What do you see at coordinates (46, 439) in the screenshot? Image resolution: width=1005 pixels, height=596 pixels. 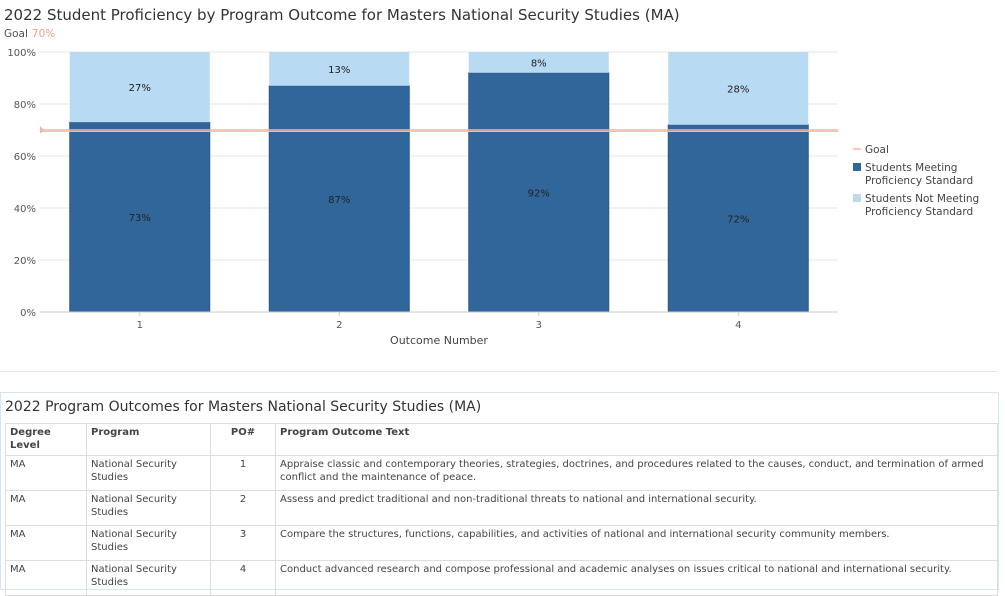 I see `header-degree-level: Degree Level` at bounding box center [46, 439].